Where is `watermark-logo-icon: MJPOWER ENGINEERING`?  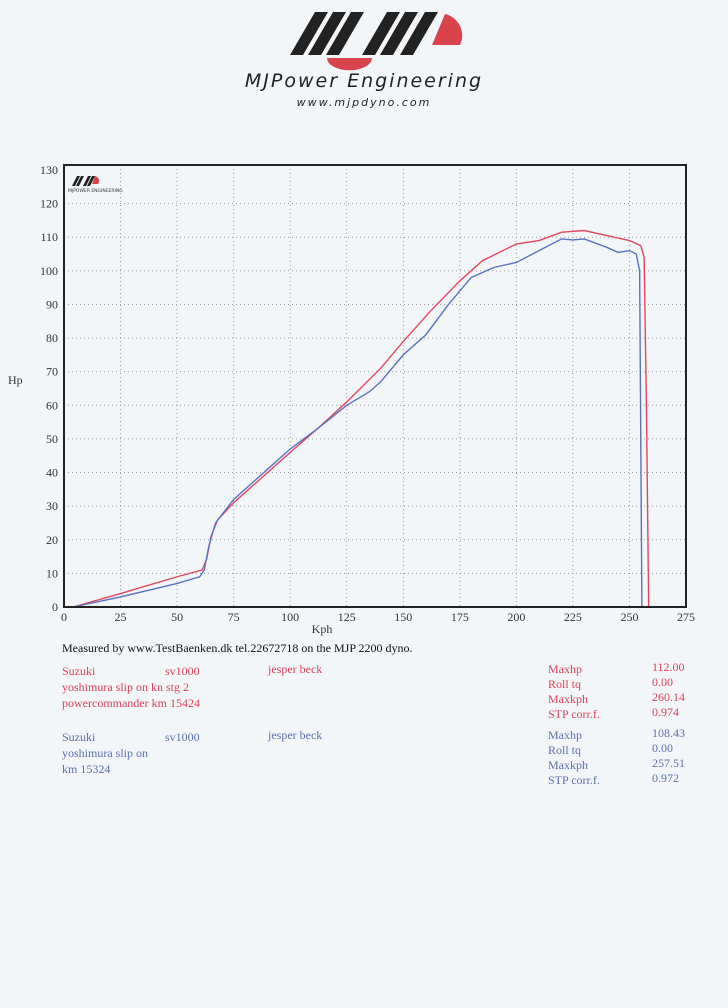 watermark-logo-icon: MJPOWER ENGINEERING is located at coordinates (95, 185).